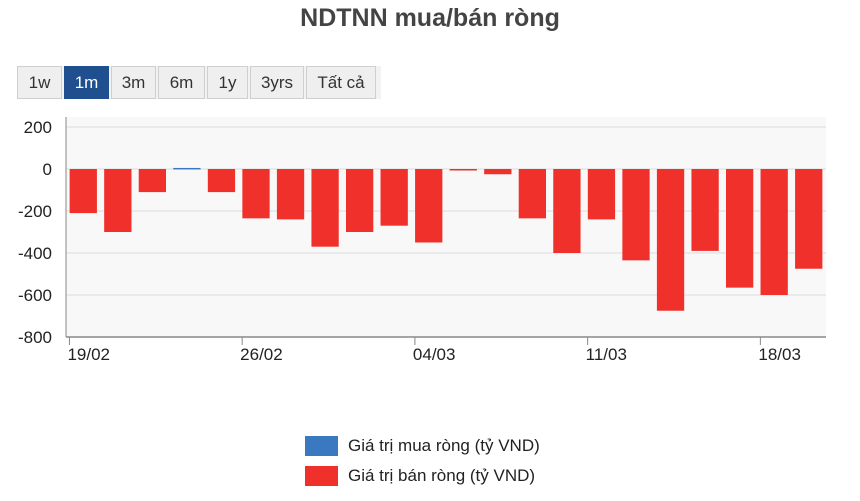 The height and width of the screenshot is (501, 860). Describe the element at coordinates (261, 354) in the screenshot. I see `x-tick-label: 26/02` at that location.